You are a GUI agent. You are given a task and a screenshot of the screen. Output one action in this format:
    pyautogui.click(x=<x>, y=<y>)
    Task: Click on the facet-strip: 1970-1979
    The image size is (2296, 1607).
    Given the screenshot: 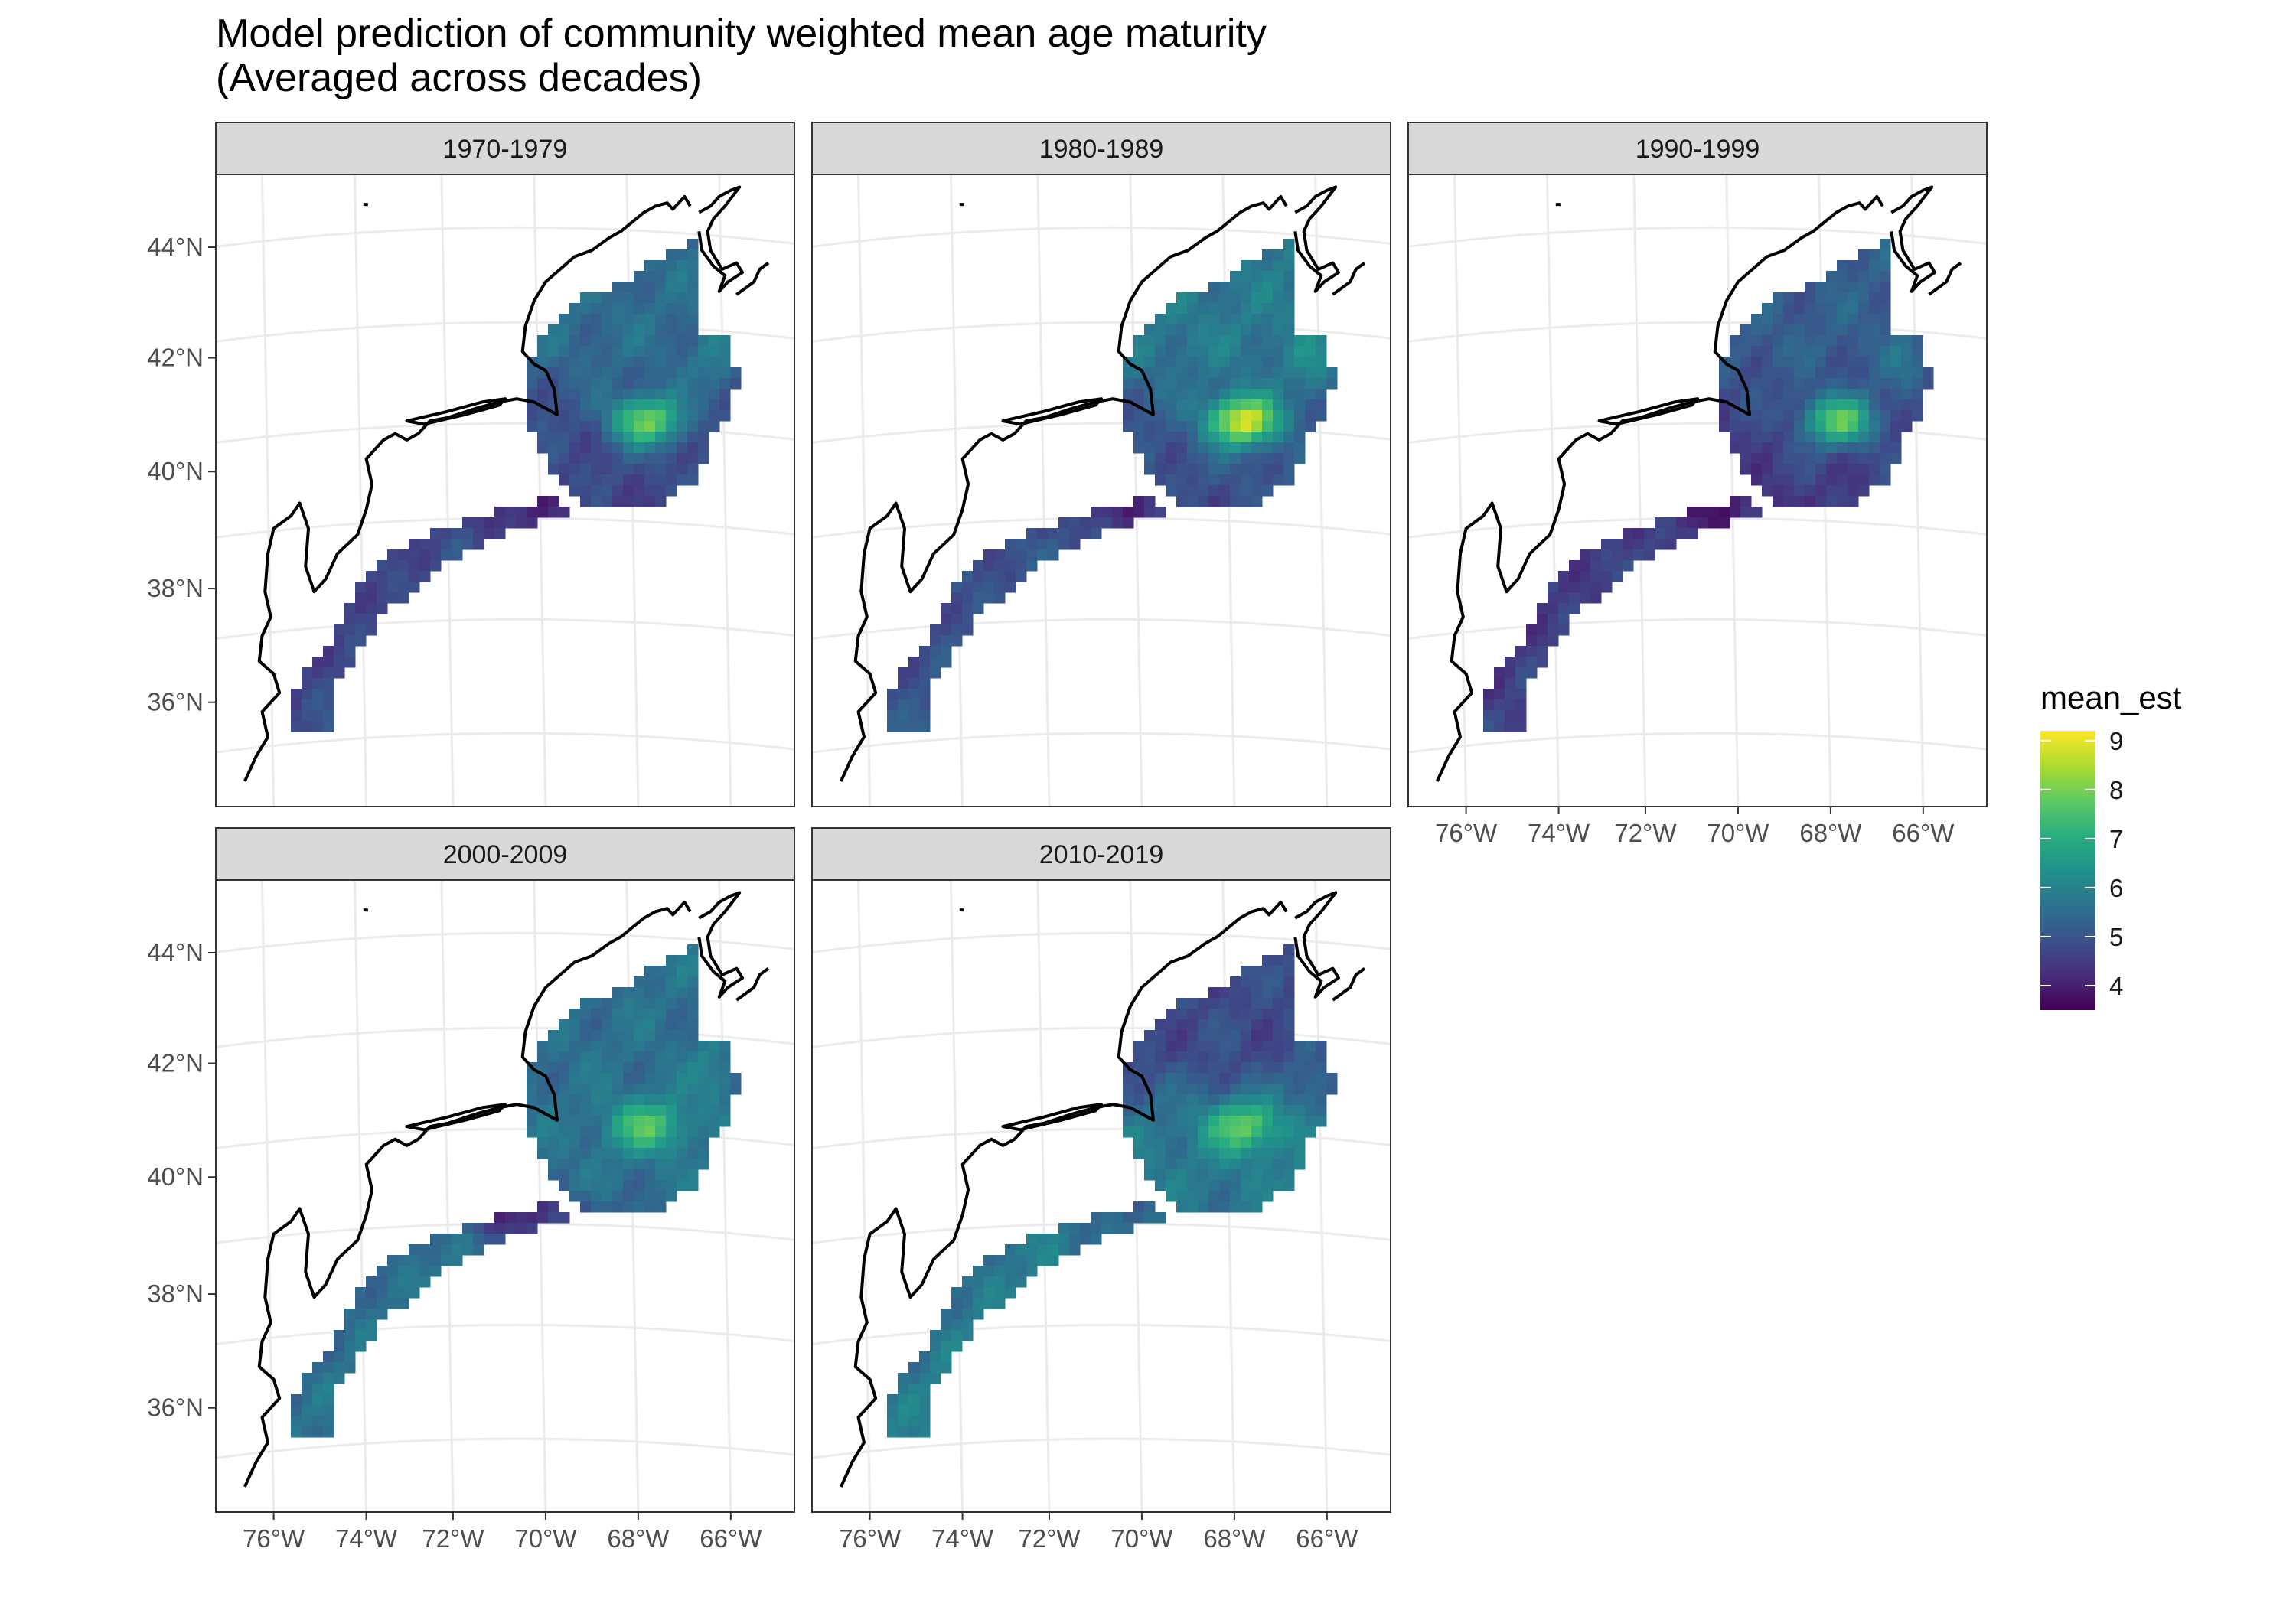 What is the action you would take?
    pyautogui.click(x=505, y=148)
    